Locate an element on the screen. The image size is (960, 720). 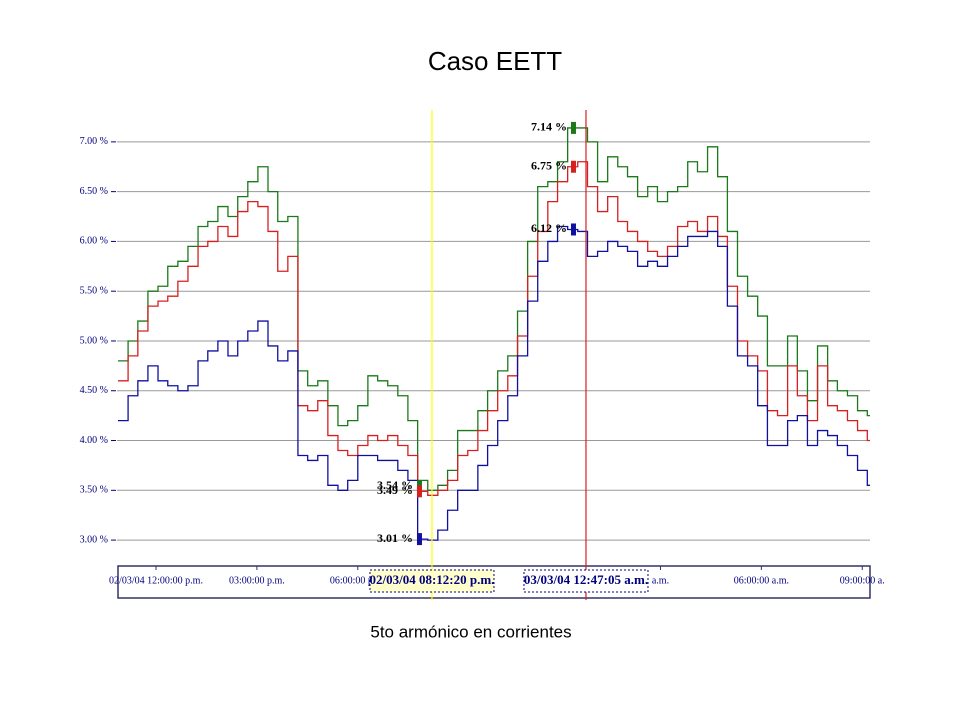
x-tick-label: 06:00:00 p.m. is located at coordinates (358, 580).